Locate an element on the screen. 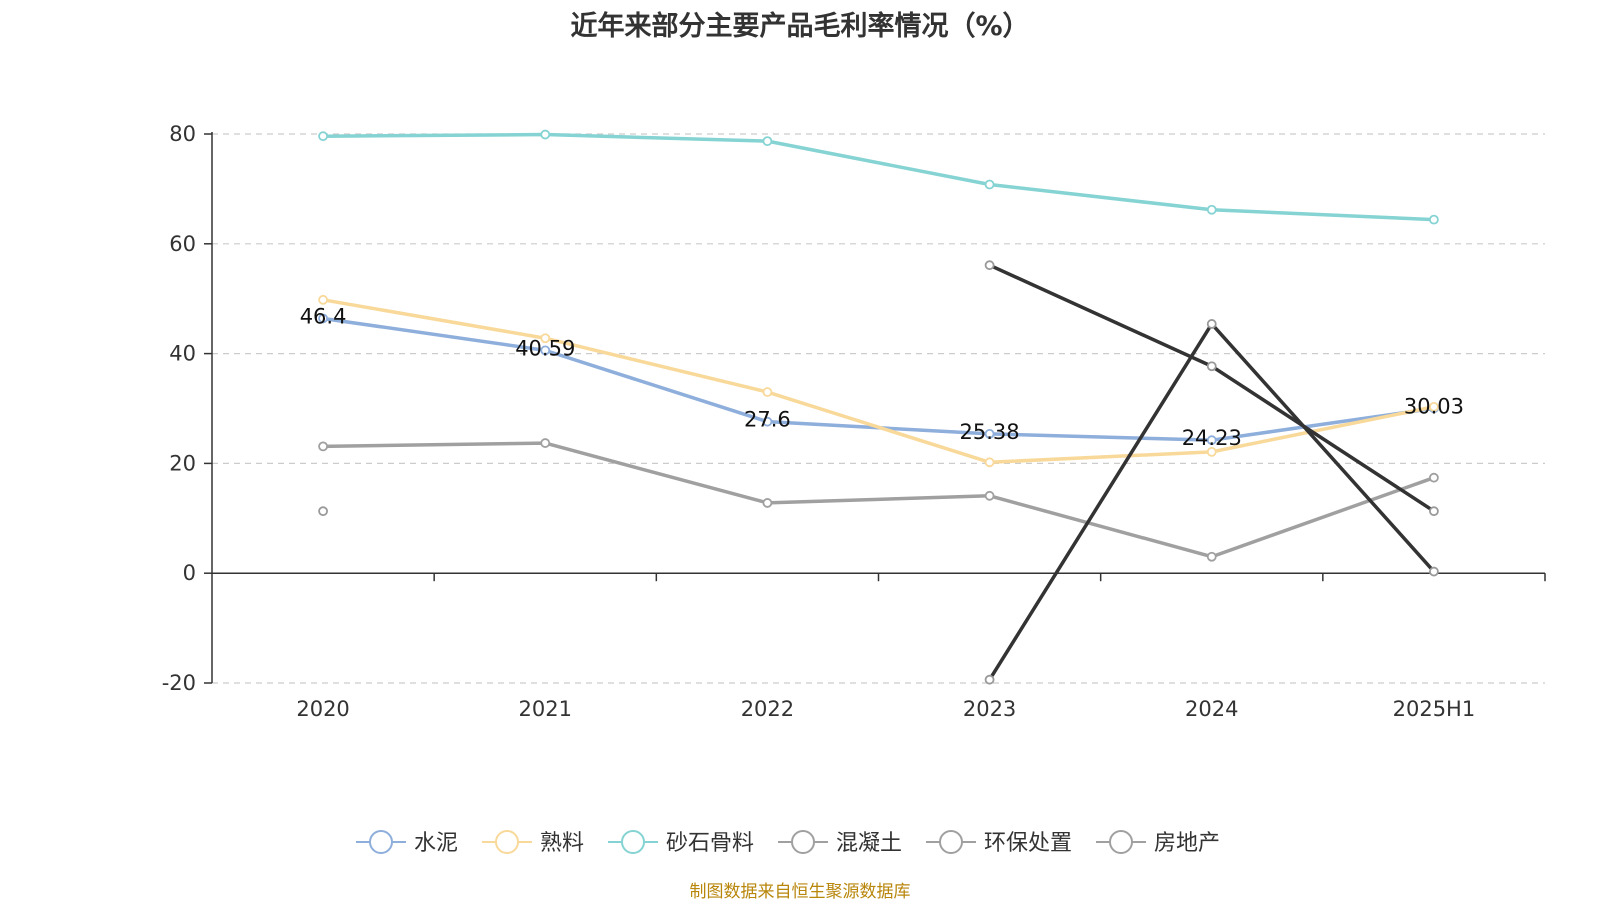 This screenshot has width=1600, height=902. data-label: 25.38 is located at coordinates (990, 432).